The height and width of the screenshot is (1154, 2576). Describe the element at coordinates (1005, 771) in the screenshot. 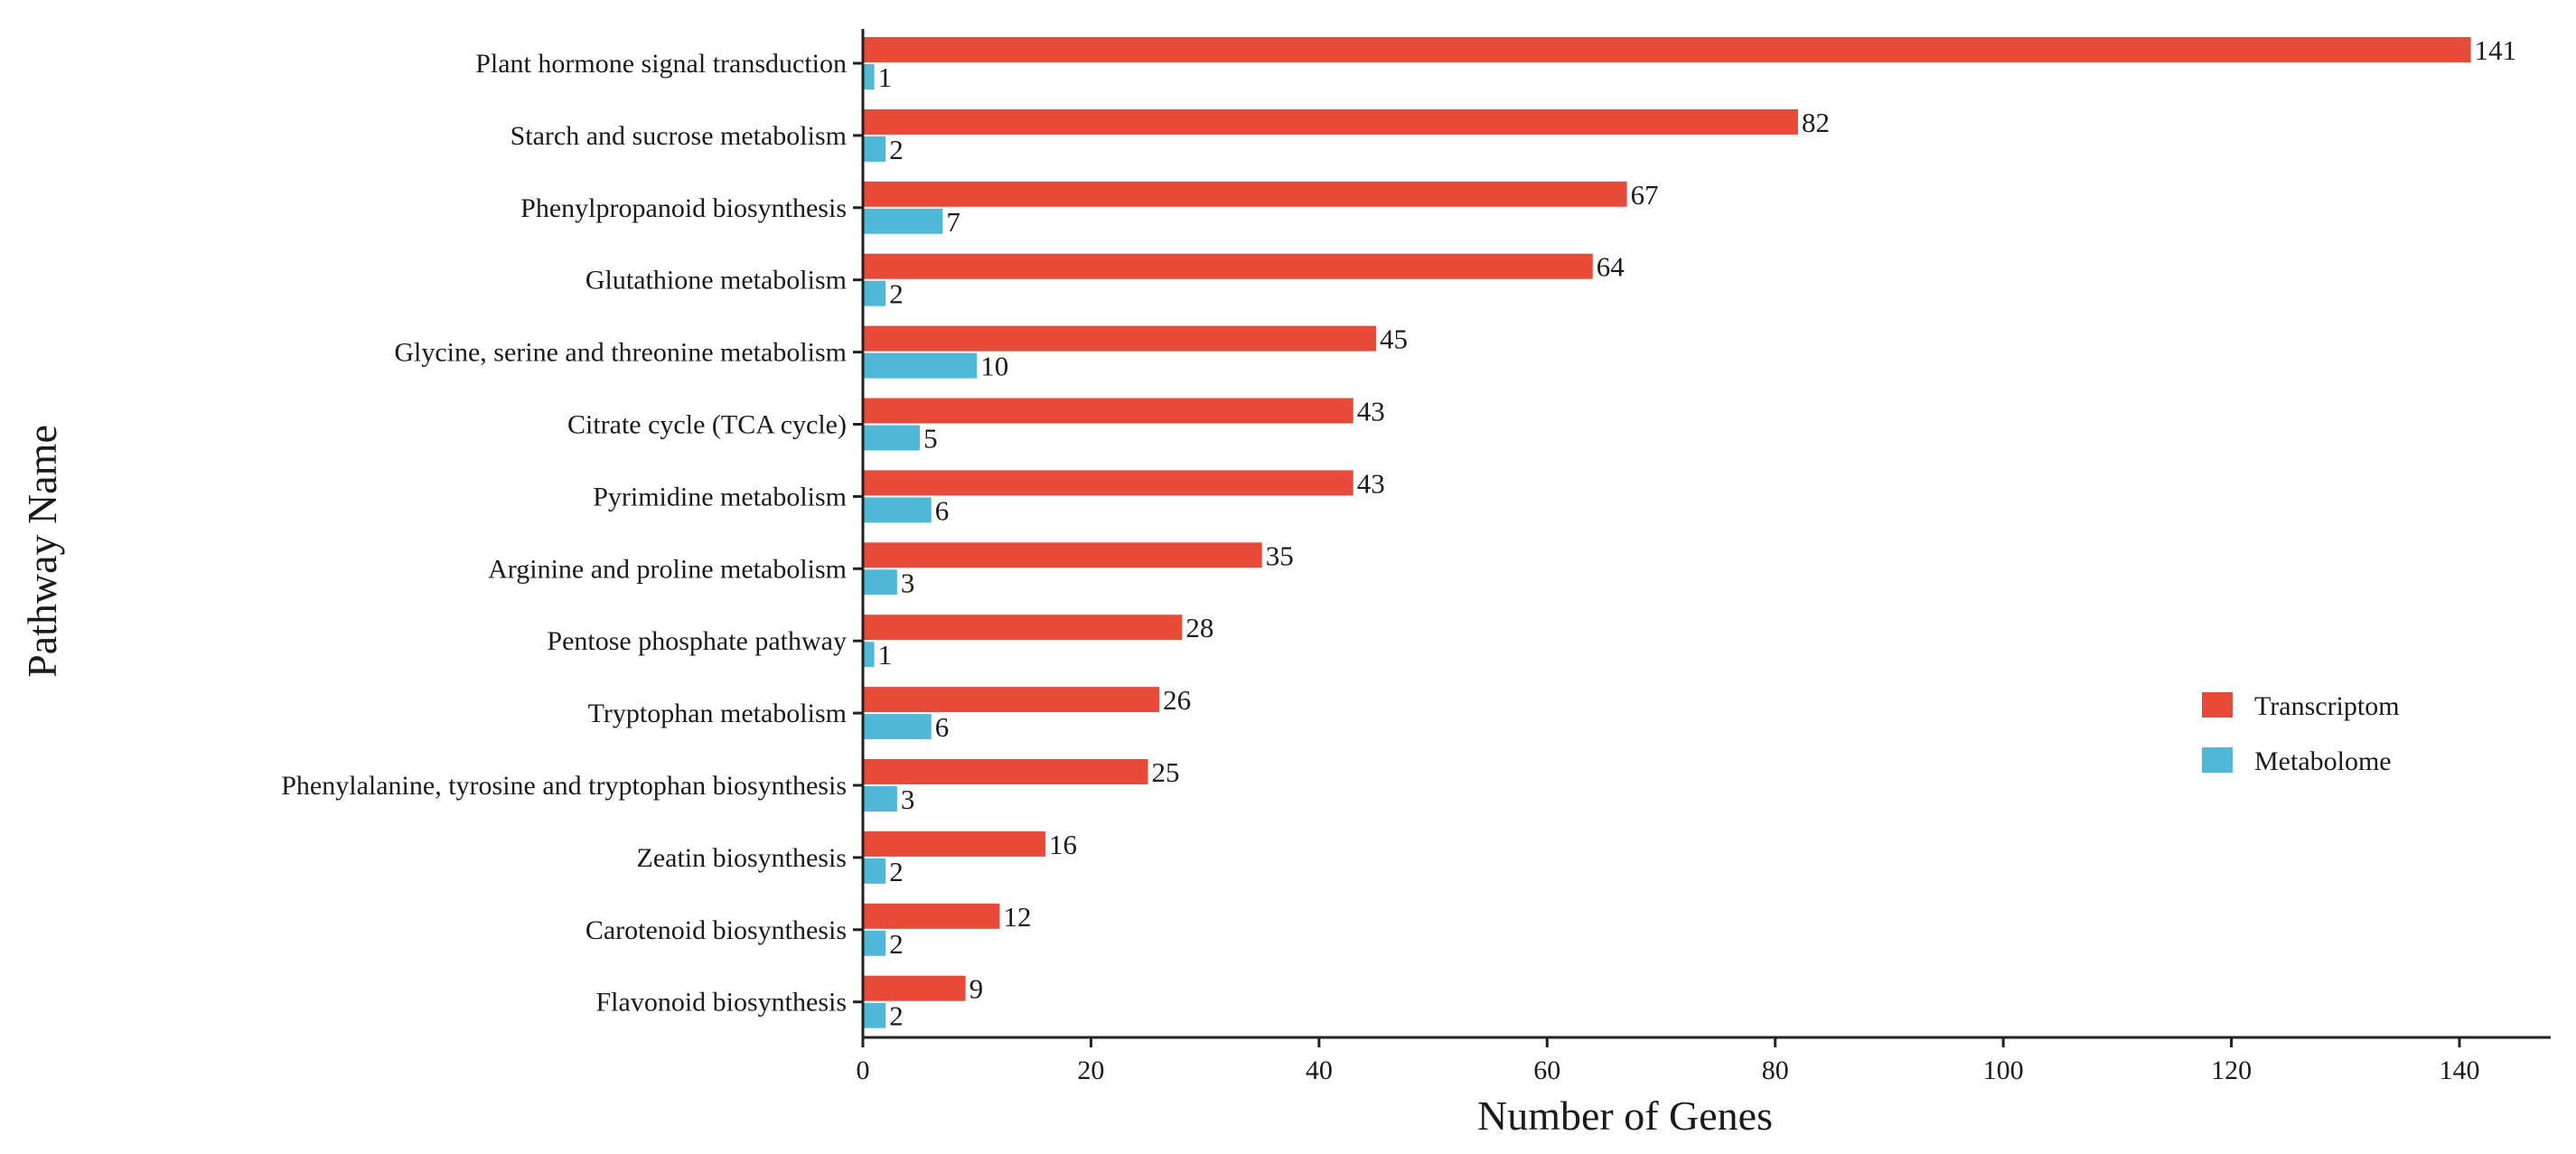

I see `bar-transcriptom-phenylalanine-tyrosine-and-tryptophan-biosynthesis` at that location.